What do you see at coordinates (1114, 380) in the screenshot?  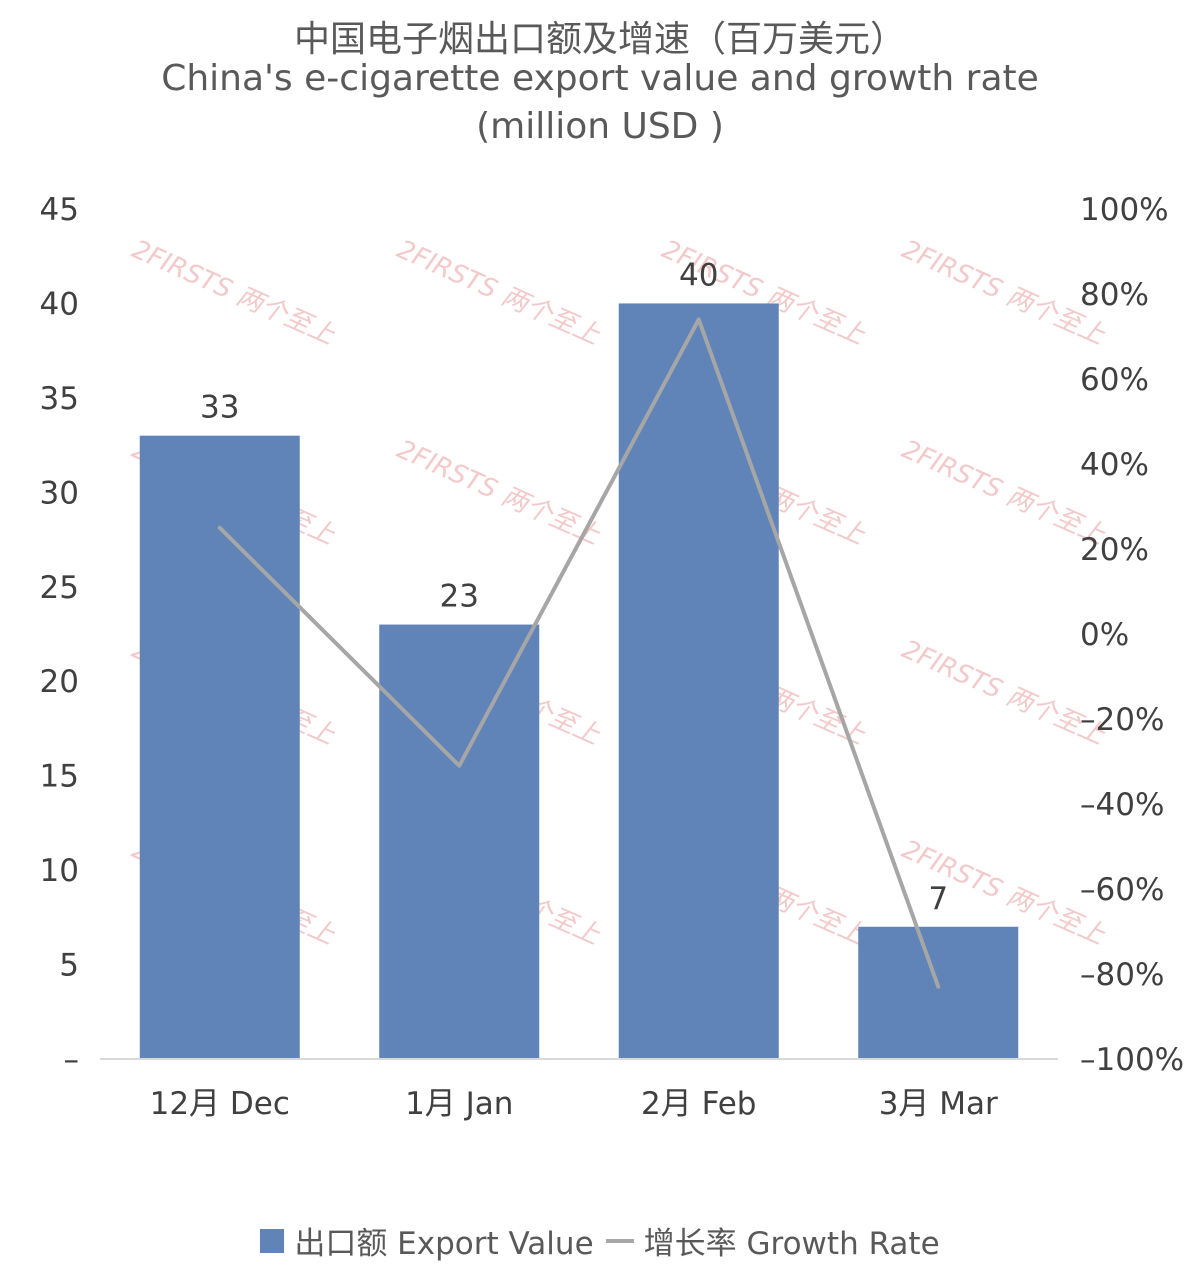 I see `right-tick-label: 60%` at bounding box center [1114, 380].